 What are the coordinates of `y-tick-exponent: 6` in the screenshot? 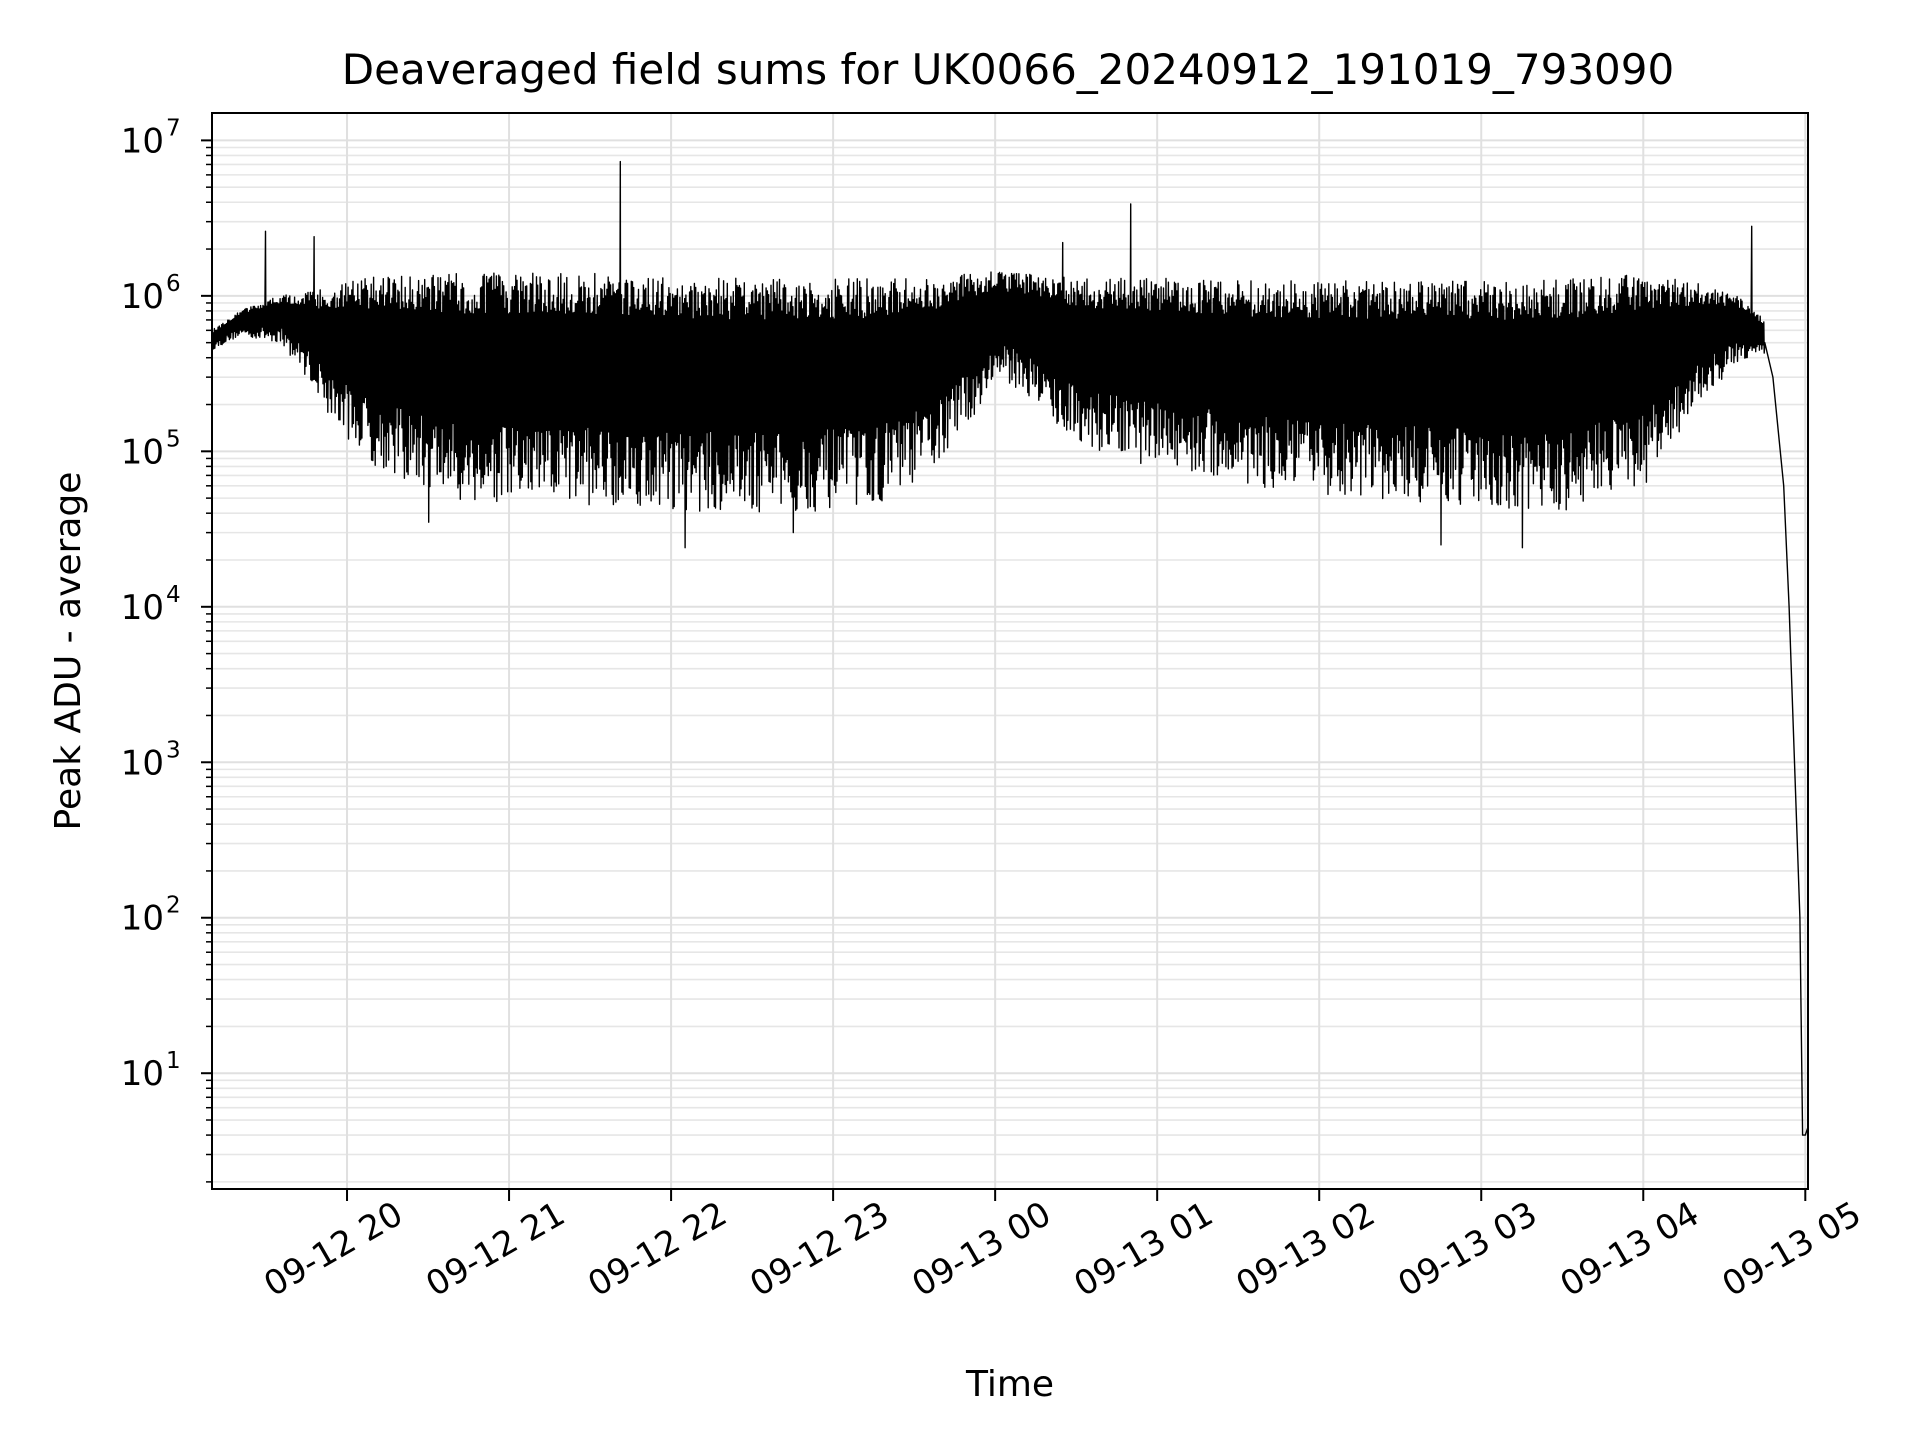 It's located at (173, 284).